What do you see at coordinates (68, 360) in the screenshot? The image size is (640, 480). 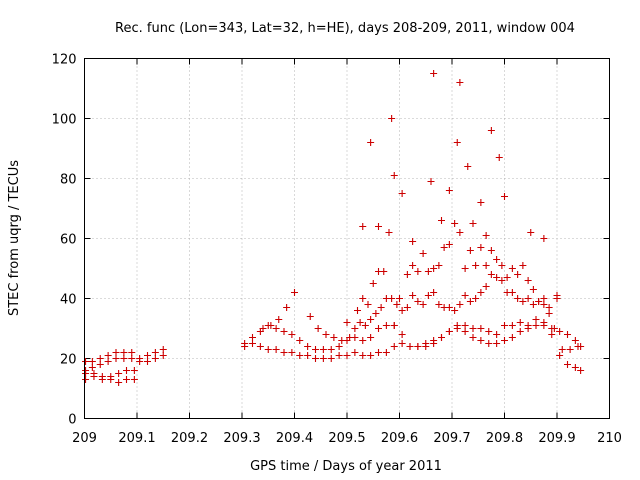 I see `y-tick-label: 20` at bounding box center [68, 360].